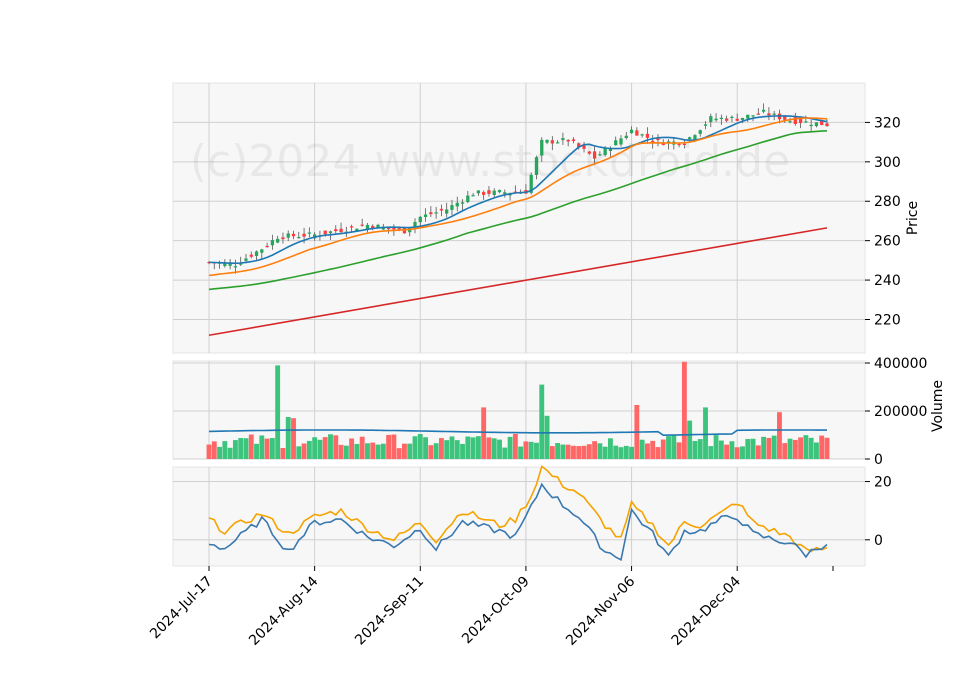 This screenshot has width=960, height=694. Describe the element at coordinates (887, 163) in the screenshot. I see `price-tick-label: 300` at that location.